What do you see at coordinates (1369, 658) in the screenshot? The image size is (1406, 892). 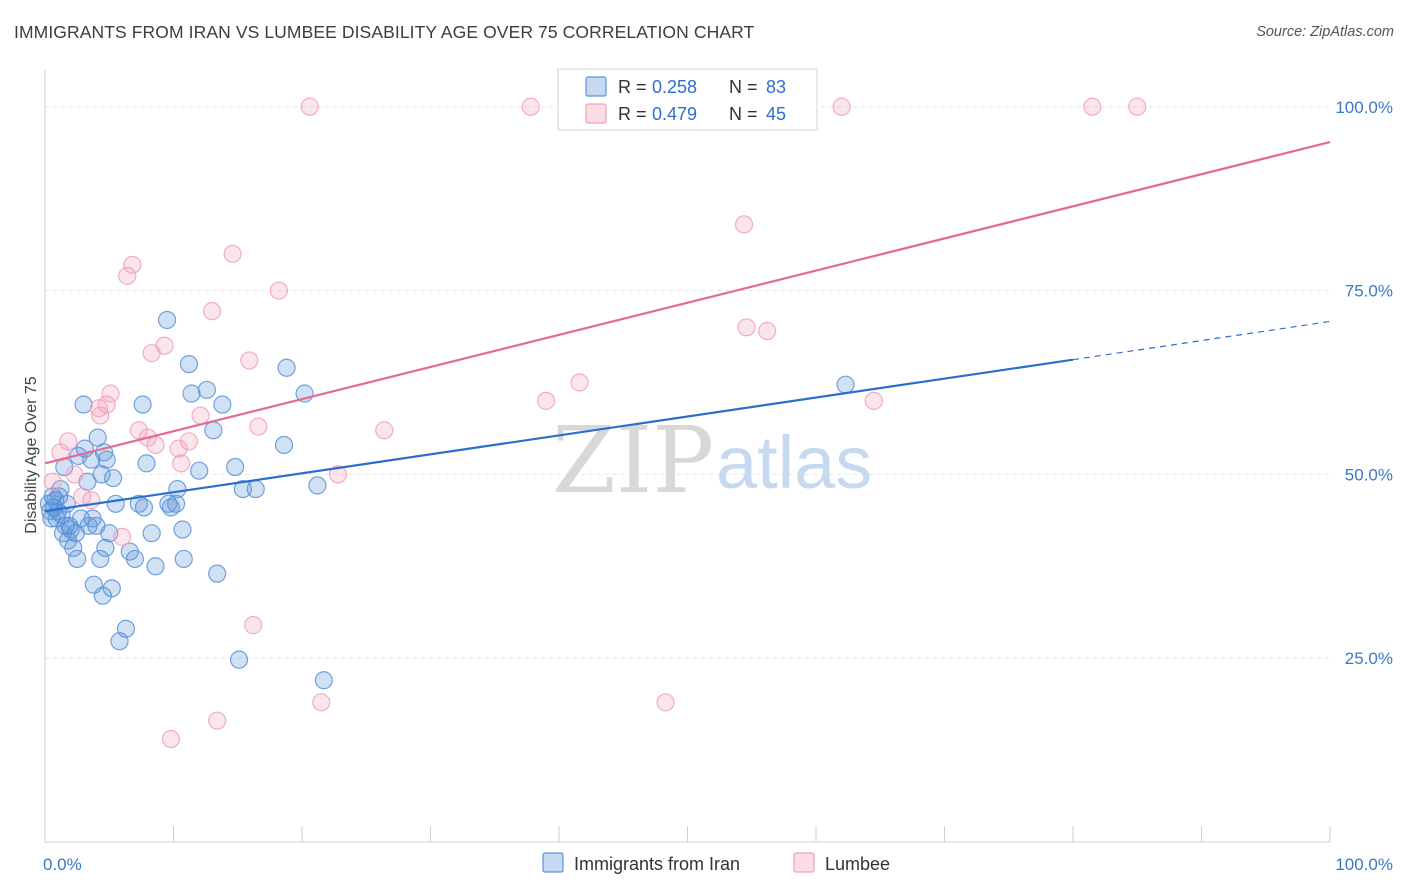 I see `y-tick-label-0: 25.0%` at bounding box center [1369, 658].